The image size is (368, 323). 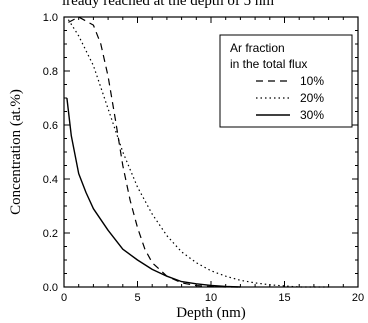 What do you see at coordinates (50, 72) in the screenshot?
I see `y-tick-label: 0.8` at bounding box center [50, 72].